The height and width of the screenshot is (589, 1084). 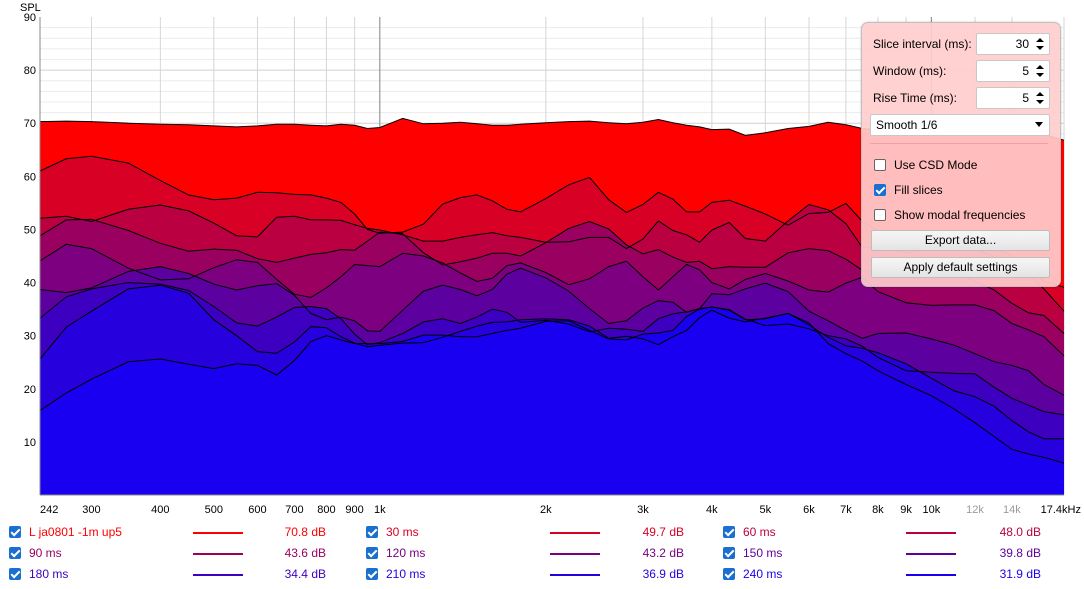 I want to click on y-tick-label: 60, so click(x=30, y=177).